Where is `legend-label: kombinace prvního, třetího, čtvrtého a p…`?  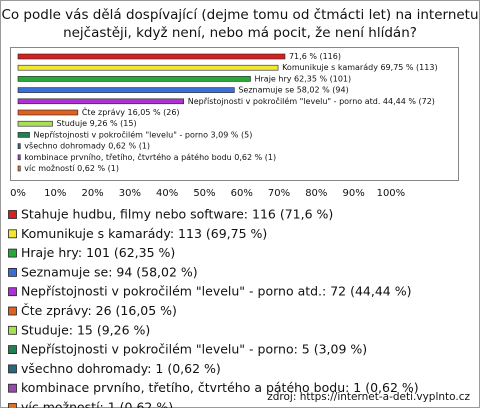
legend-label: kombinace prvního, třetího, čtvrtého a p… is located at coordinates (220, 387).